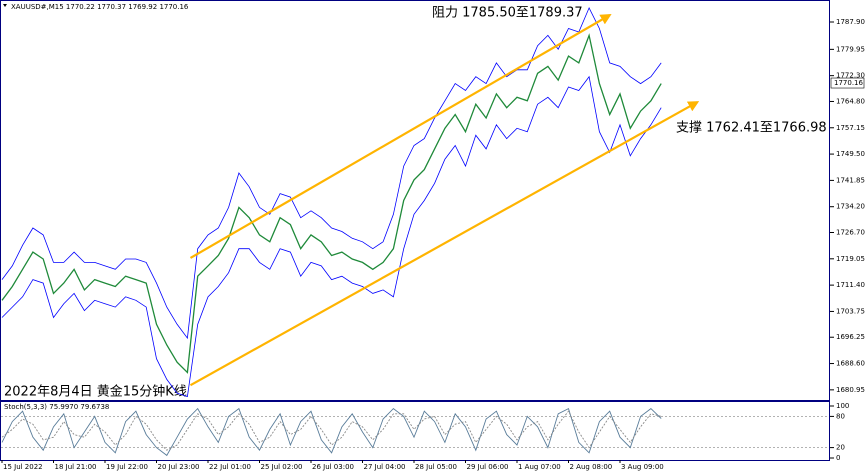  Describe the element at coordinates (282, 467) in the screenshot. I see `x-tick-label: 25 Jul 02:00` at that location.